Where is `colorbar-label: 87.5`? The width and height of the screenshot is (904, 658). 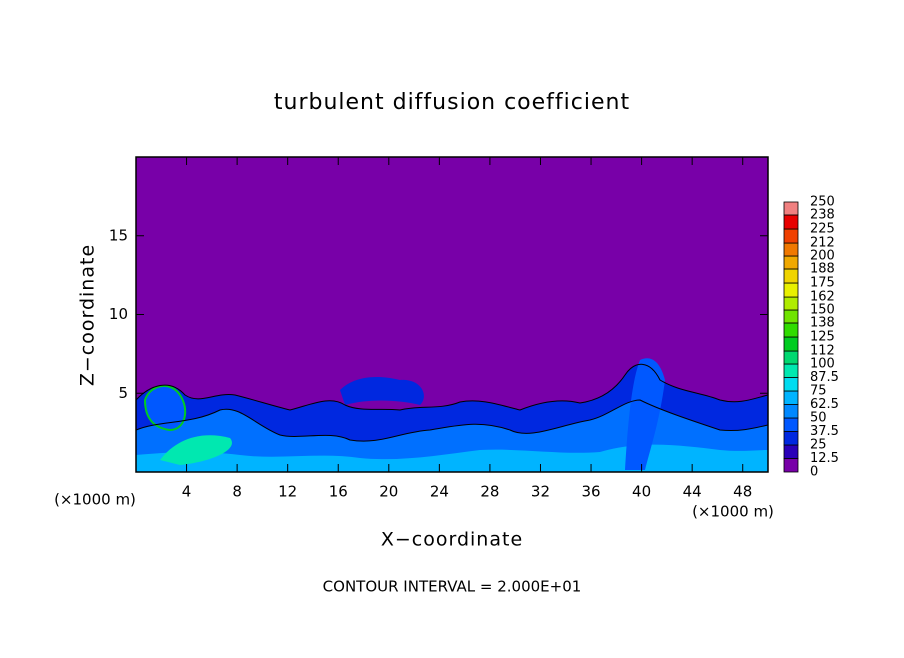
colorbar-label: 87.5 is located at coordinates (824, 377).